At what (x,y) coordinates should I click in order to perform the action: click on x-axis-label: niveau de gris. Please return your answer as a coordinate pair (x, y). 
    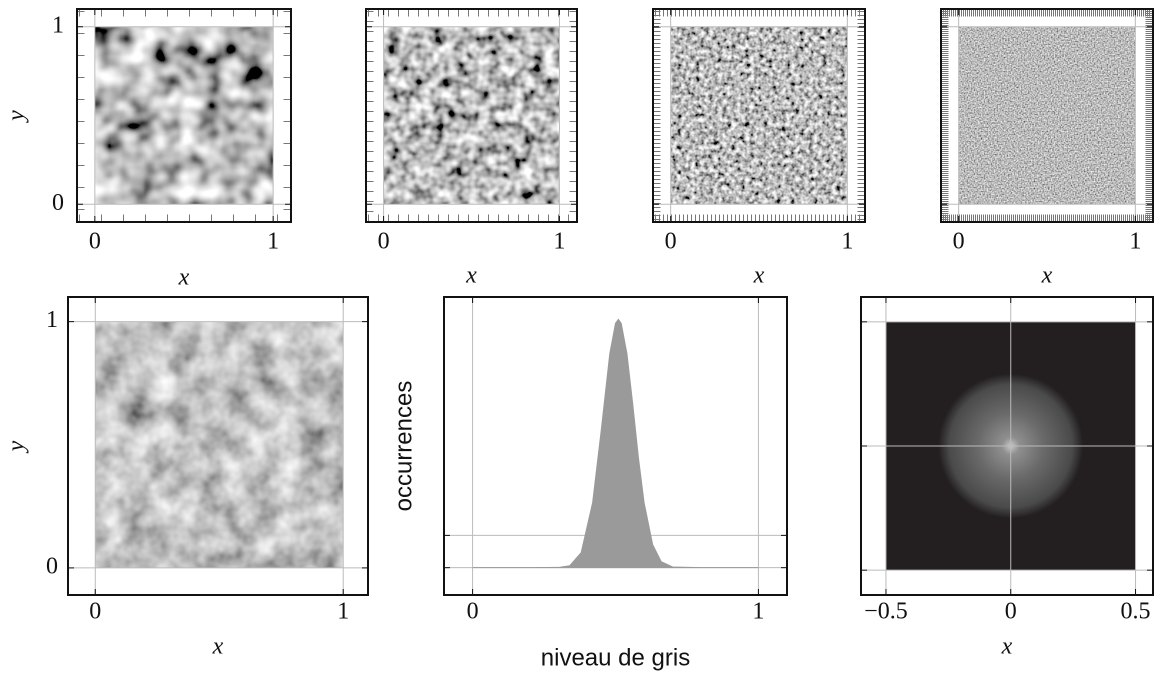
    Looking at the image, I should click on (615, 657).